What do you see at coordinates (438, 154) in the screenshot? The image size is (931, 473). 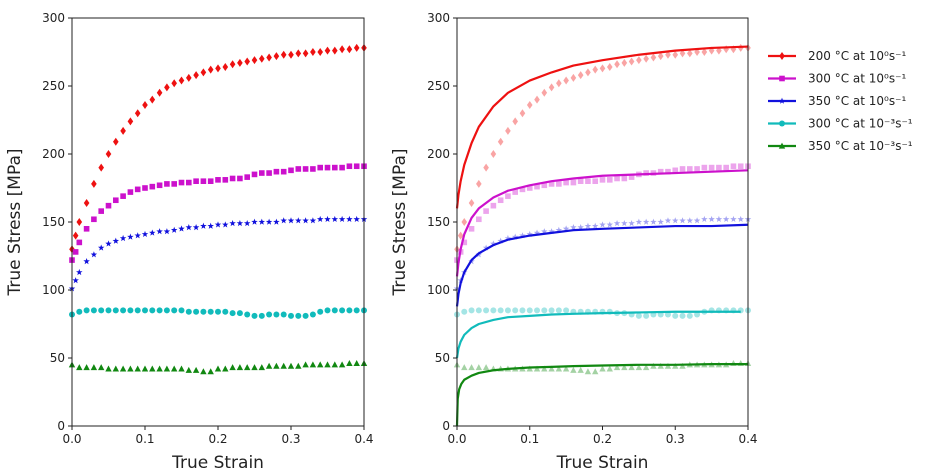 I see `y-tick-label: 200` at bounding box center [438, 154].